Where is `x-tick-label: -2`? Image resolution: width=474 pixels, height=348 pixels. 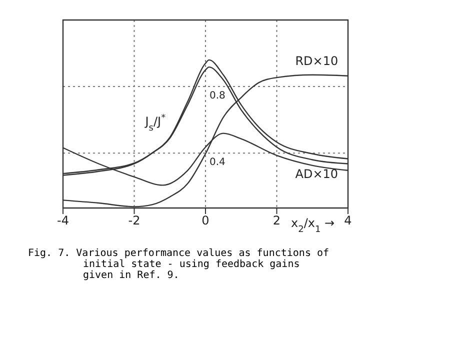
x-tick-label: -2 is located at coordinates (134, 221).